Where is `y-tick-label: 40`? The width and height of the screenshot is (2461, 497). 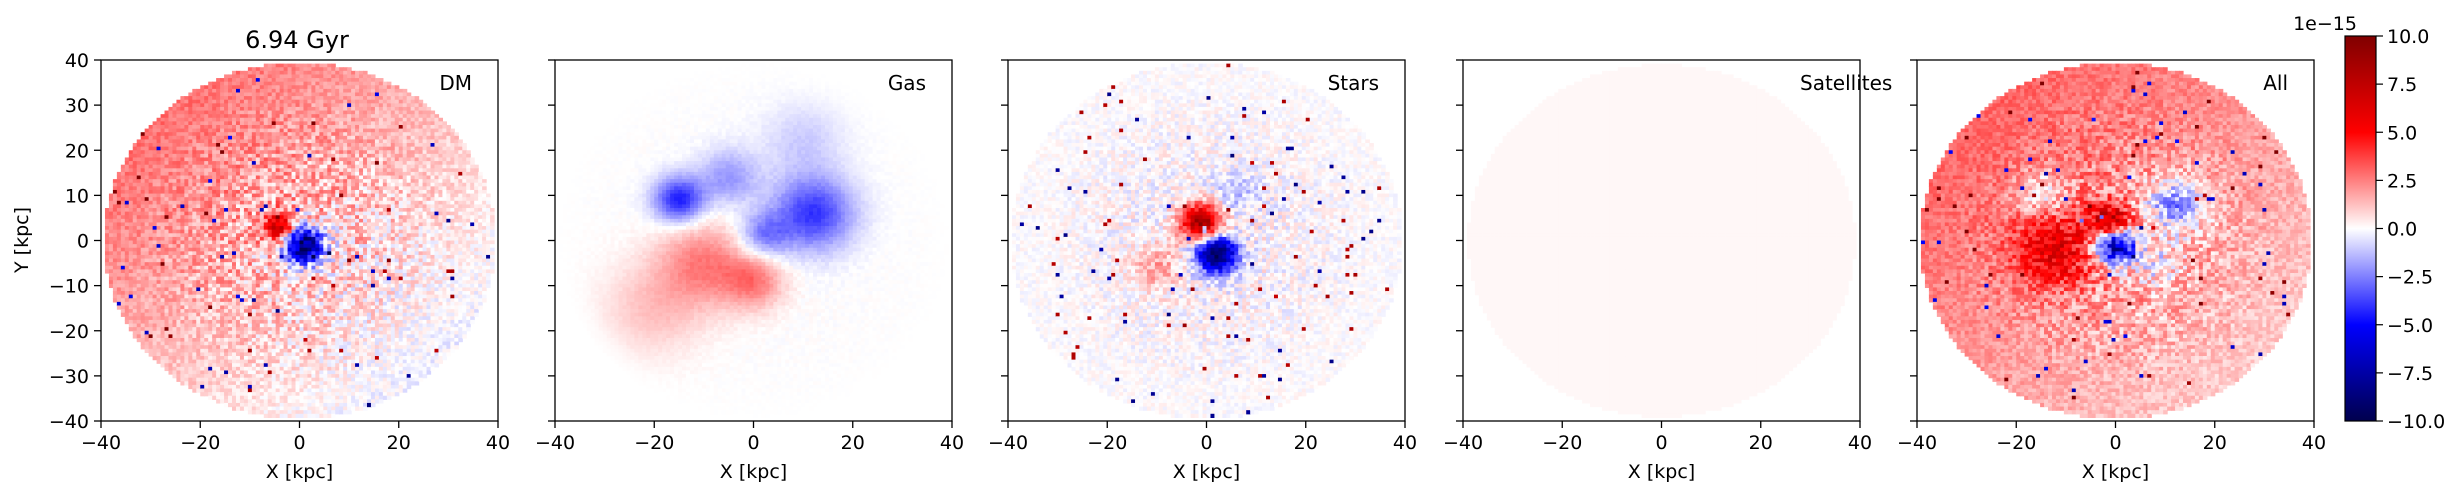
y-tick-label: 40 is located at coordinates (77, 61).